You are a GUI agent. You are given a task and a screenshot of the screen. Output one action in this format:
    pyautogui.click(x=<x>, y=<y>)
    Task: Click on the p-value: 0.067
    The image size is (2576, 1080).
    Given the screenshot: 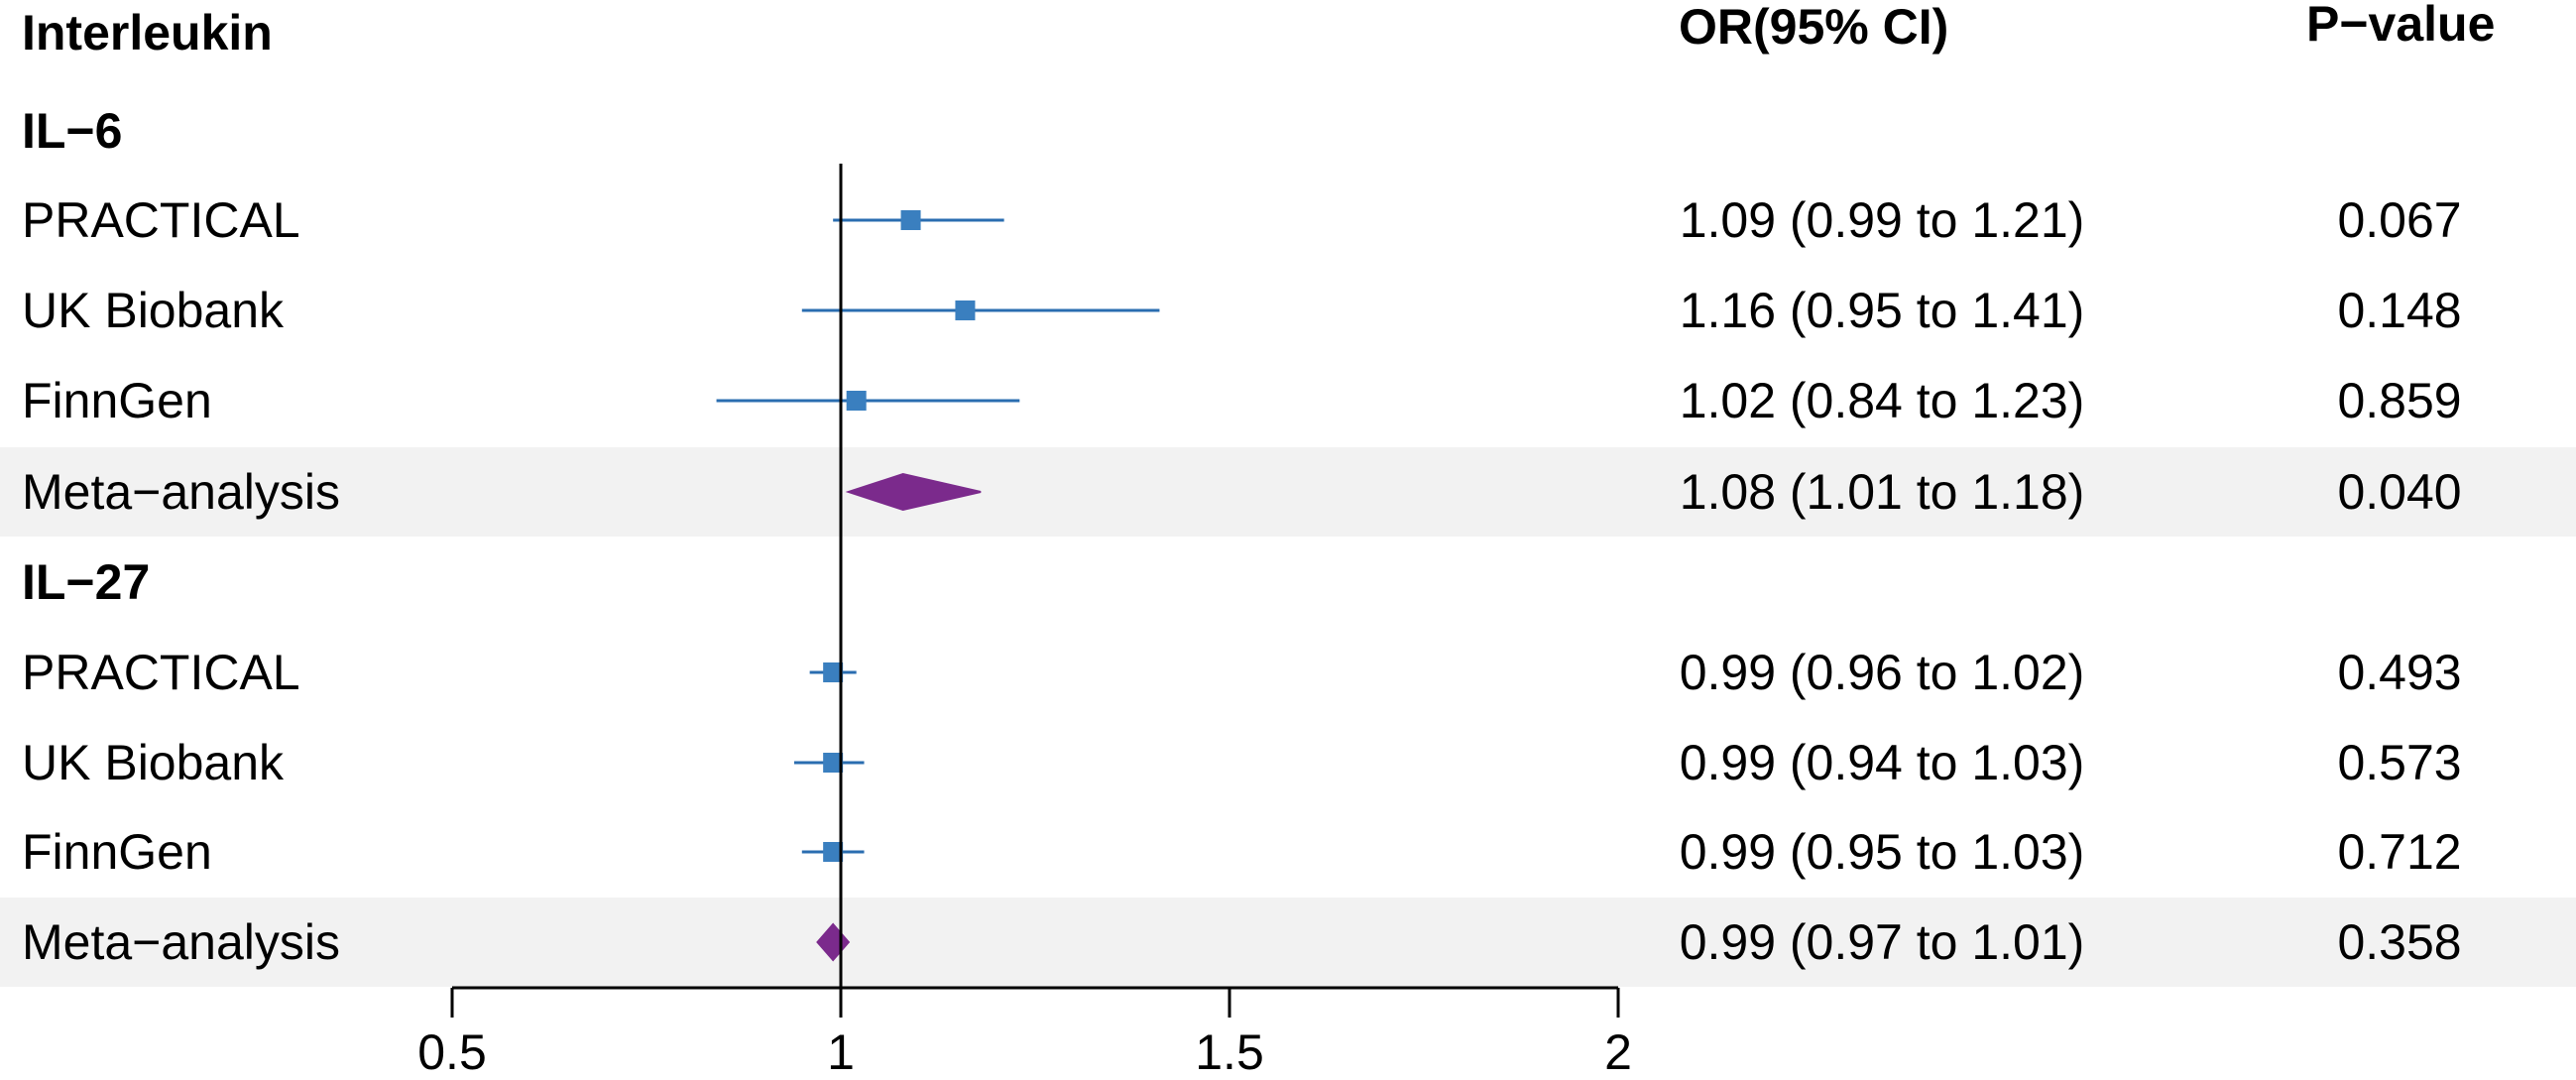 What is the action you would take?
    pyautogui.click(x=2400, y=220)
    